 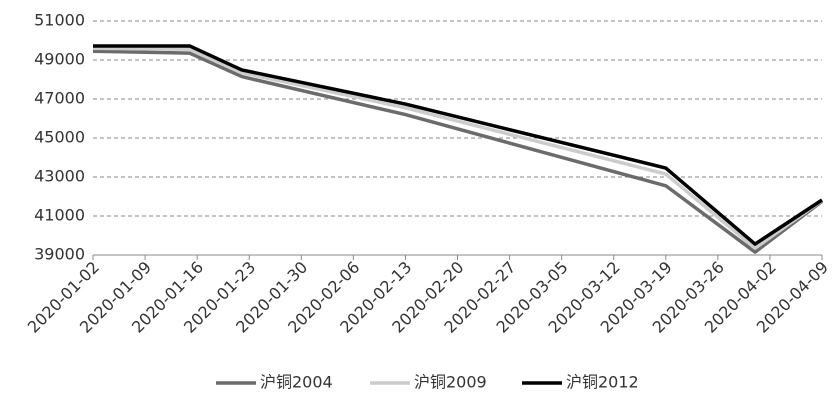 What do you see at coordinates (59, 137) in the screenshot?
I see `y-tick-label: 45000` at bounding box center [59, 137].